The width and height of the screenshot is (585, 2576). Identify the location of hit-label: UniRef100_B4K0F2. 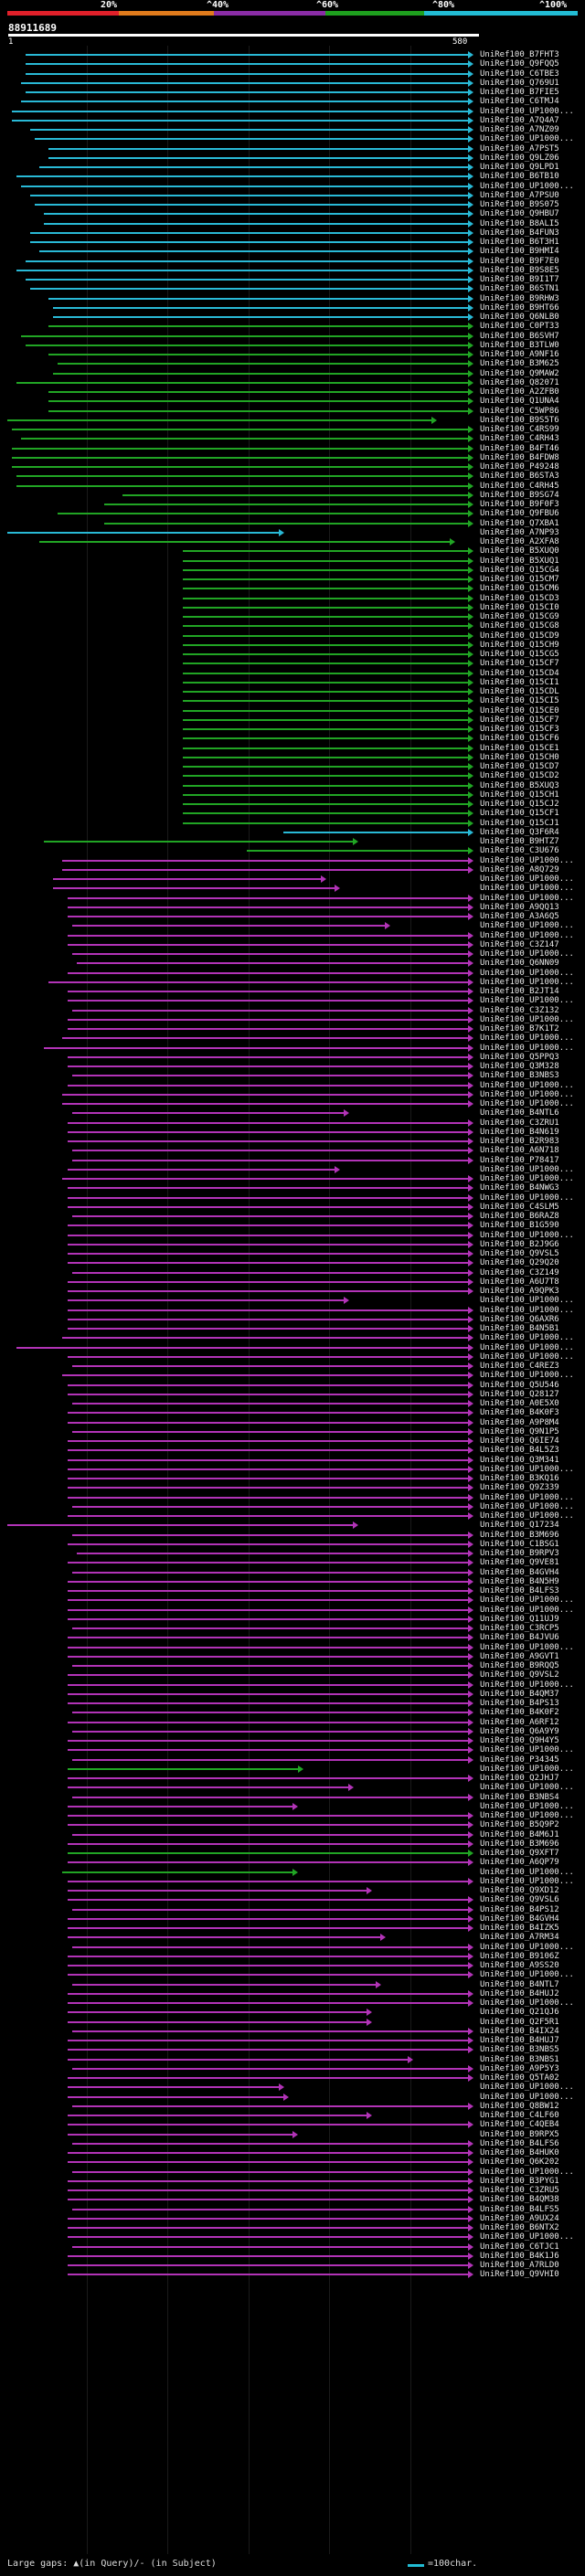
(519, 1713).